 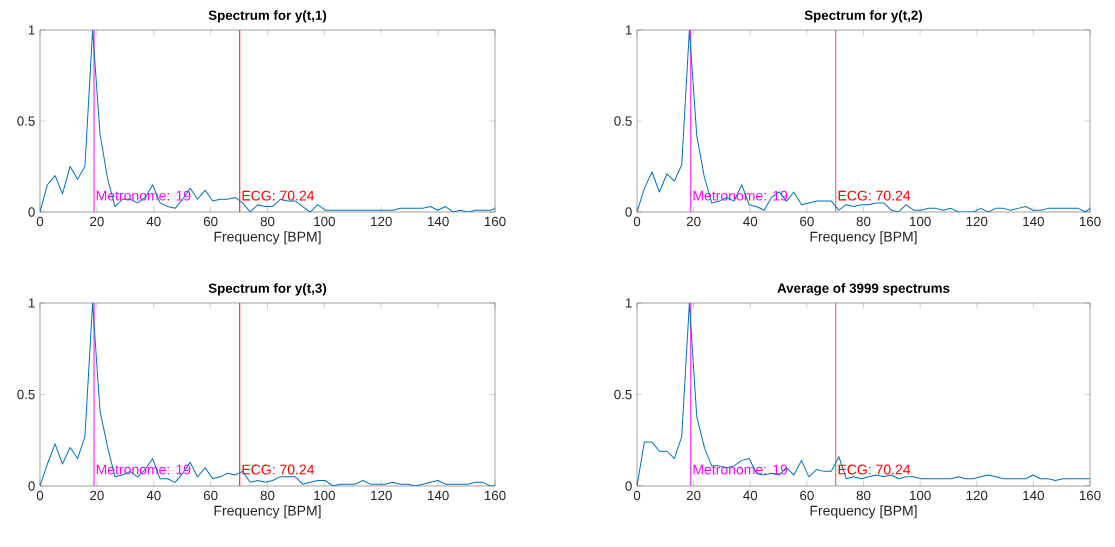 I want to click on chart-title: Average of 3999 spectrums, so click(x=863, y=289).